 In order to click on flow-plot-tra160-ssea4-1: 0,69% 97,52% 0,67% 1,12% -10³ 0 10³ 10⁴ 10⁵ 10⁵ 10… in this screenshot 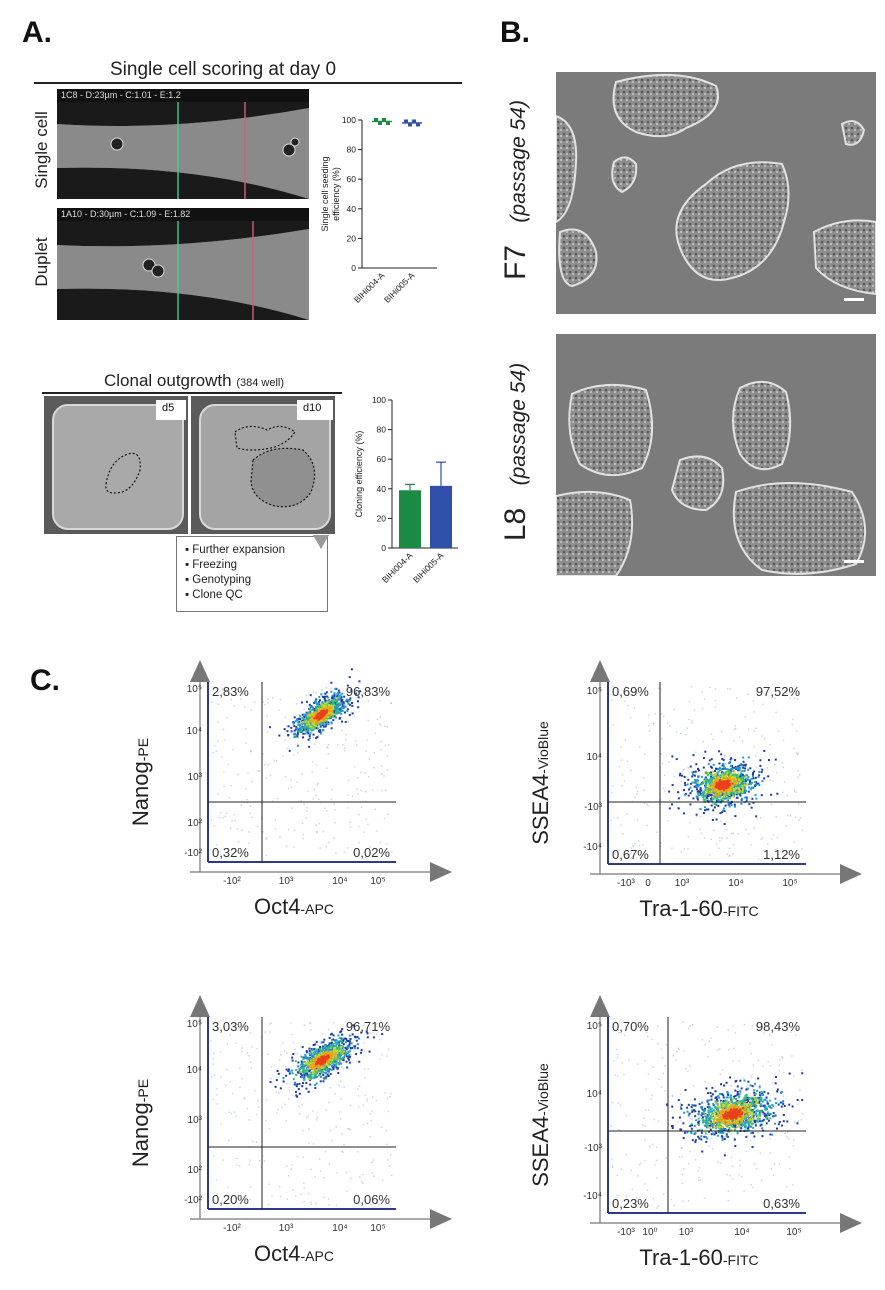, I will do `click(695, 790)`.